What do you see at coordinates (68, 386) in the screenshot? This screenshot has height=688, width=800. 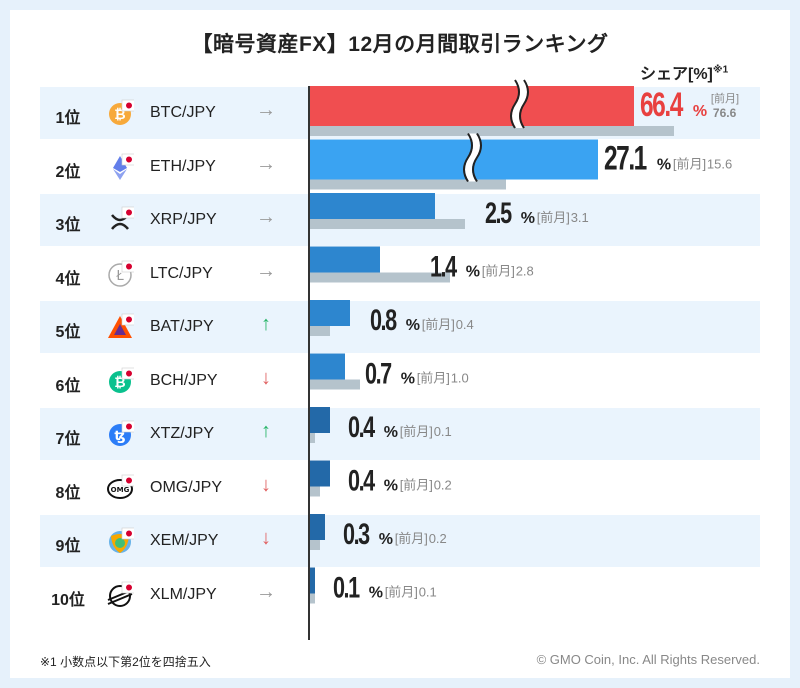 I see `rank-label: 6位` at bounding box center [68, 386].